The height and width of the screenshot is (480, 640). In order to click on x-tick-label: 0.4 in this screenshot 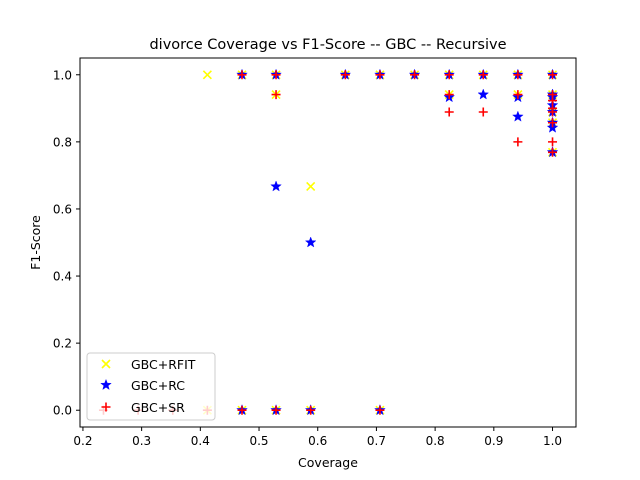, I will do `click(200, 441)`.